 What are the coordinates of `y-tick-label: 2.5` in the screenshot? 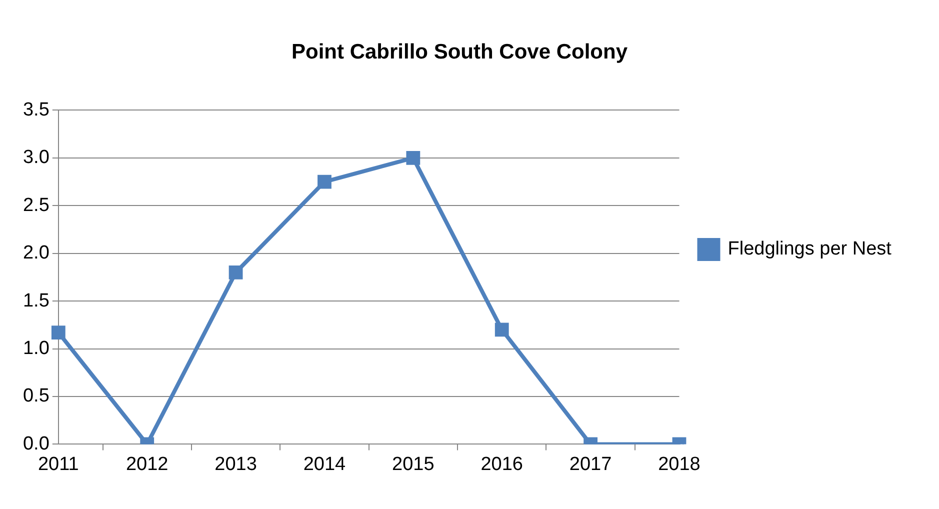 It's located at (36, 205).